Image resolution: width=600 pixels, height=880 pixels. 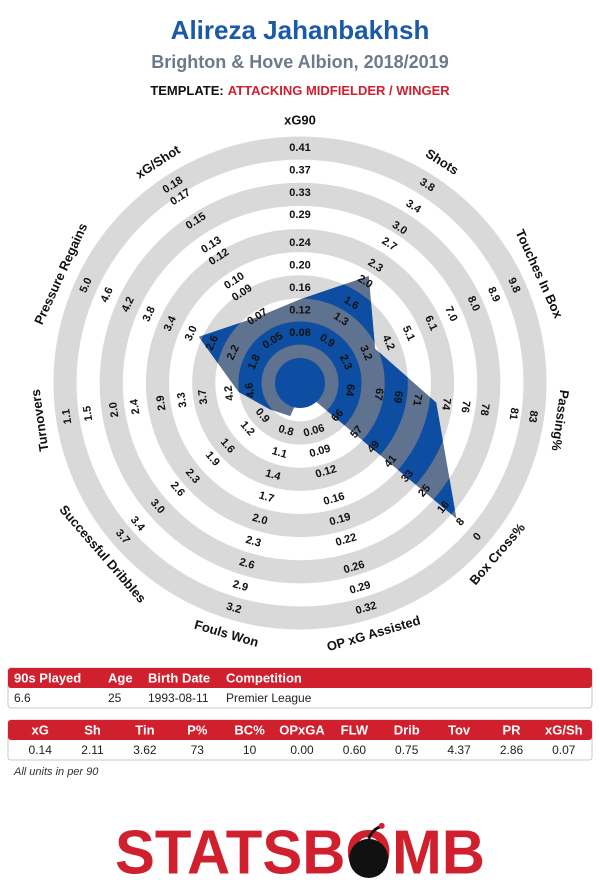 What do you see at coordinates (249, 729) in the screenshot?
I see `column-header: BC%` at bounding box center [249, 729].